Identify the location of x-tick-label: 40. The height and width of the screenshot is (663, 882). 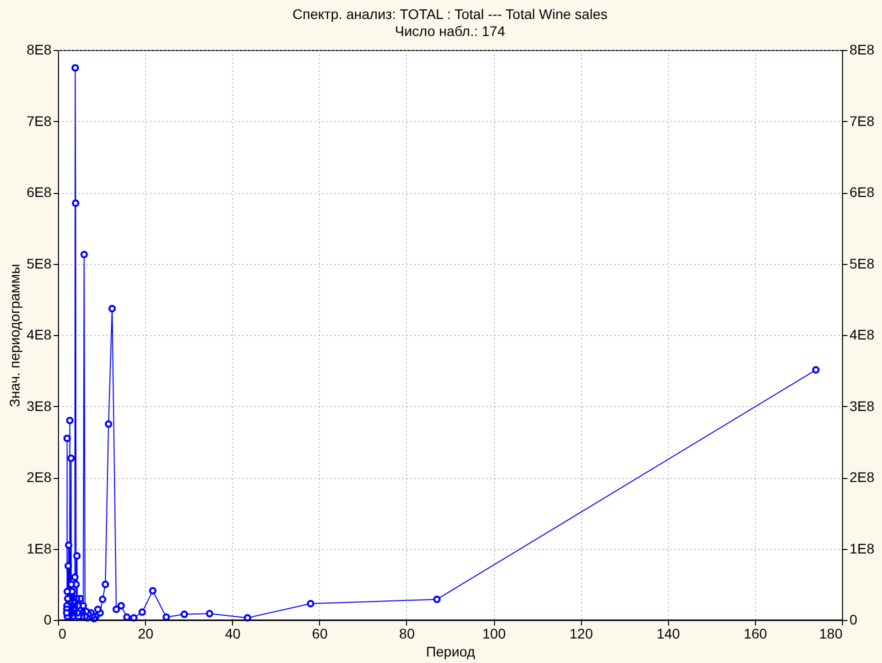
(232, 634).